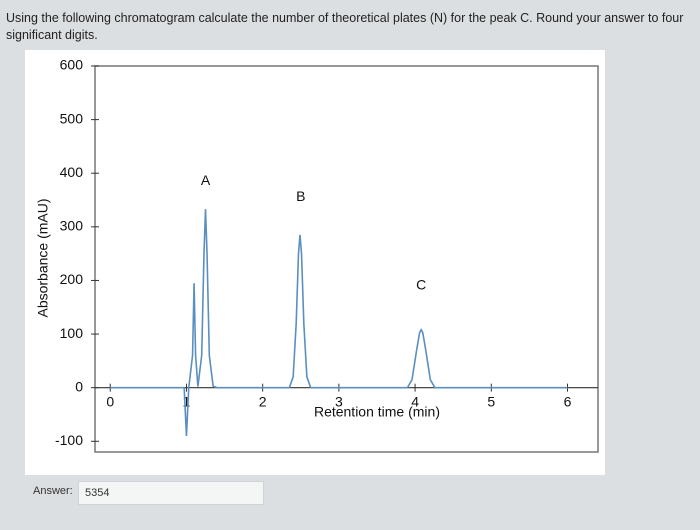 The height and width of the screenshot is (530, 700). What do you see at coordinates (72, 226) in the screenshot?
I see `y-tick-label: 300` at bounding box center [72, 226].